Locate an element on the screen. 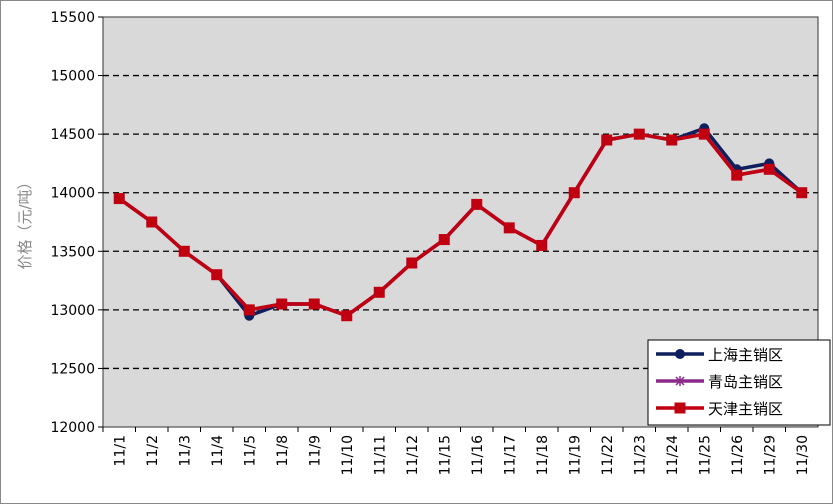  x-tick-label: 11/26 is located at coordinates (738, 455).